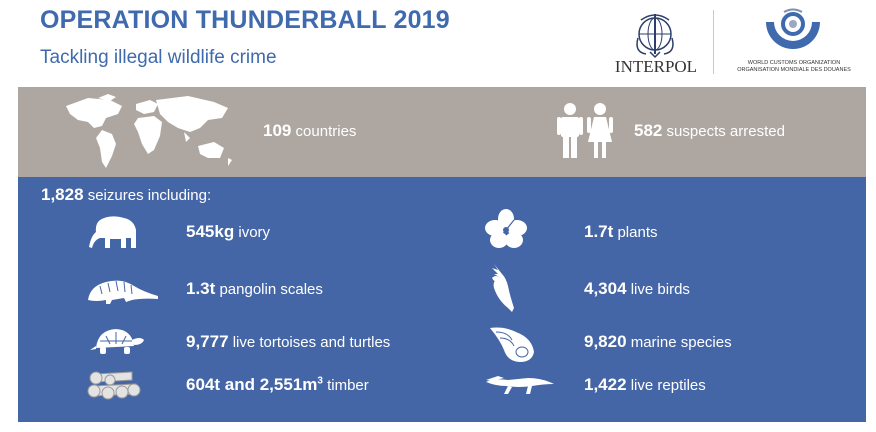 The height and width of the screenshot is (432, 876). I want to click on tortoise-stat: 9,777 live tortoises and turtles, so click(288, 342).